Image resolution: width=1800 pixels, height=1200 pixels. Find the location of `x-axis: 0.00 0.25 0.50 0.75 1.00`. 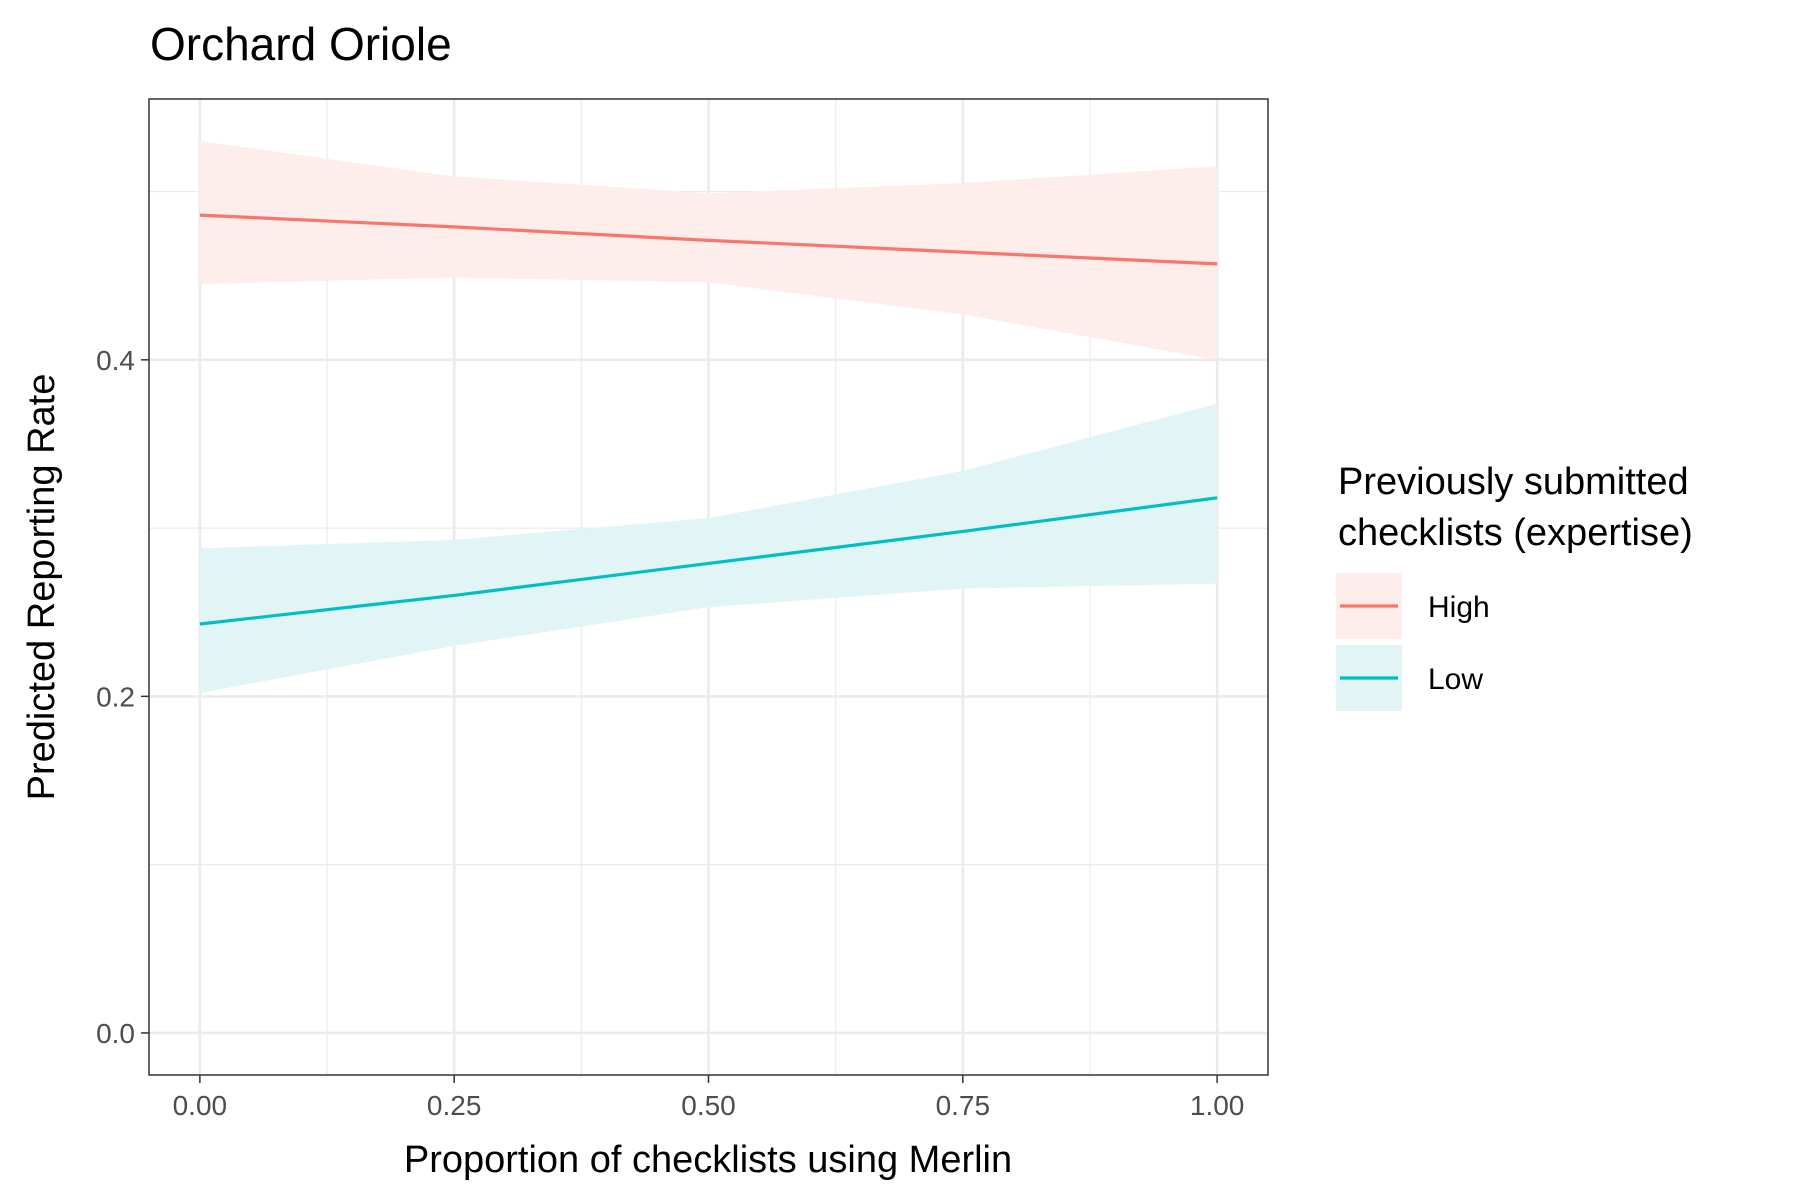

x-axis: 0.00 0.25 0.50 0.75 1.00 is located at coordinates (709, 1098).